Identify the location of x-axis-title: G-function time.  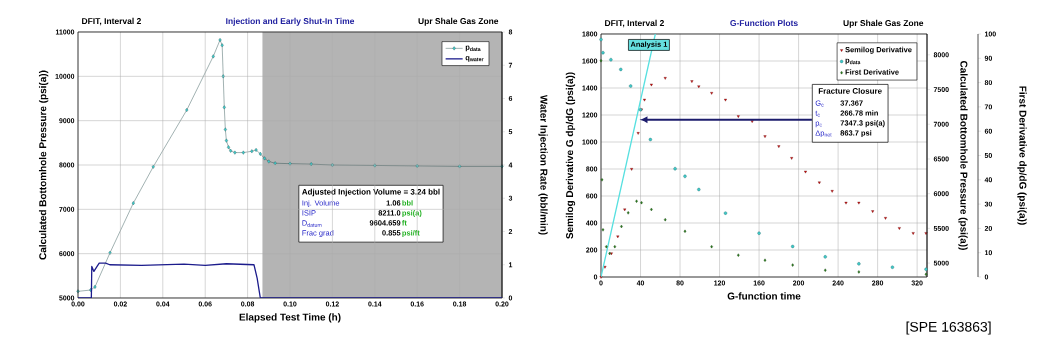
(764, 296).